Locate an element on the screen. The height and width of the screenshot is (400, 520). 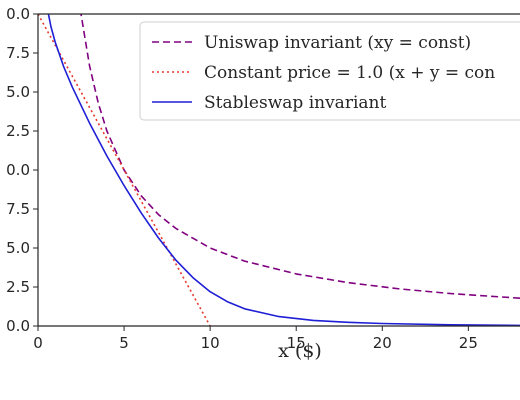
legend-label-1: Constant price = 1.0 (x + y = con is located at coordinates (349, 73).